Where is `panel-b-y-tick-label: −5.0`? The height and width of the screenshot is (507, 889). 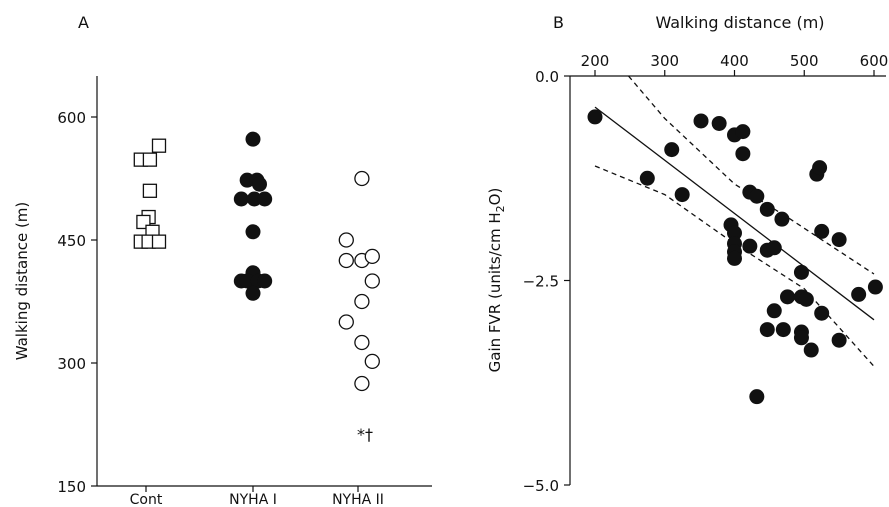
panel-b-y-tick-label: −5.0 is located at coordinates (541, 486).